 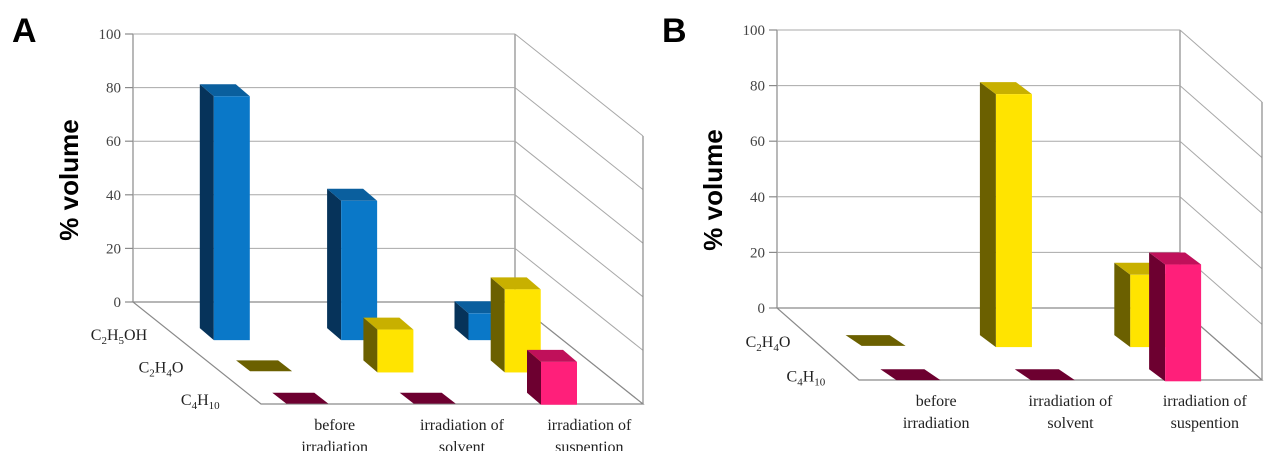 I want to click on panel-letter: A, so click(x=24, y=31).